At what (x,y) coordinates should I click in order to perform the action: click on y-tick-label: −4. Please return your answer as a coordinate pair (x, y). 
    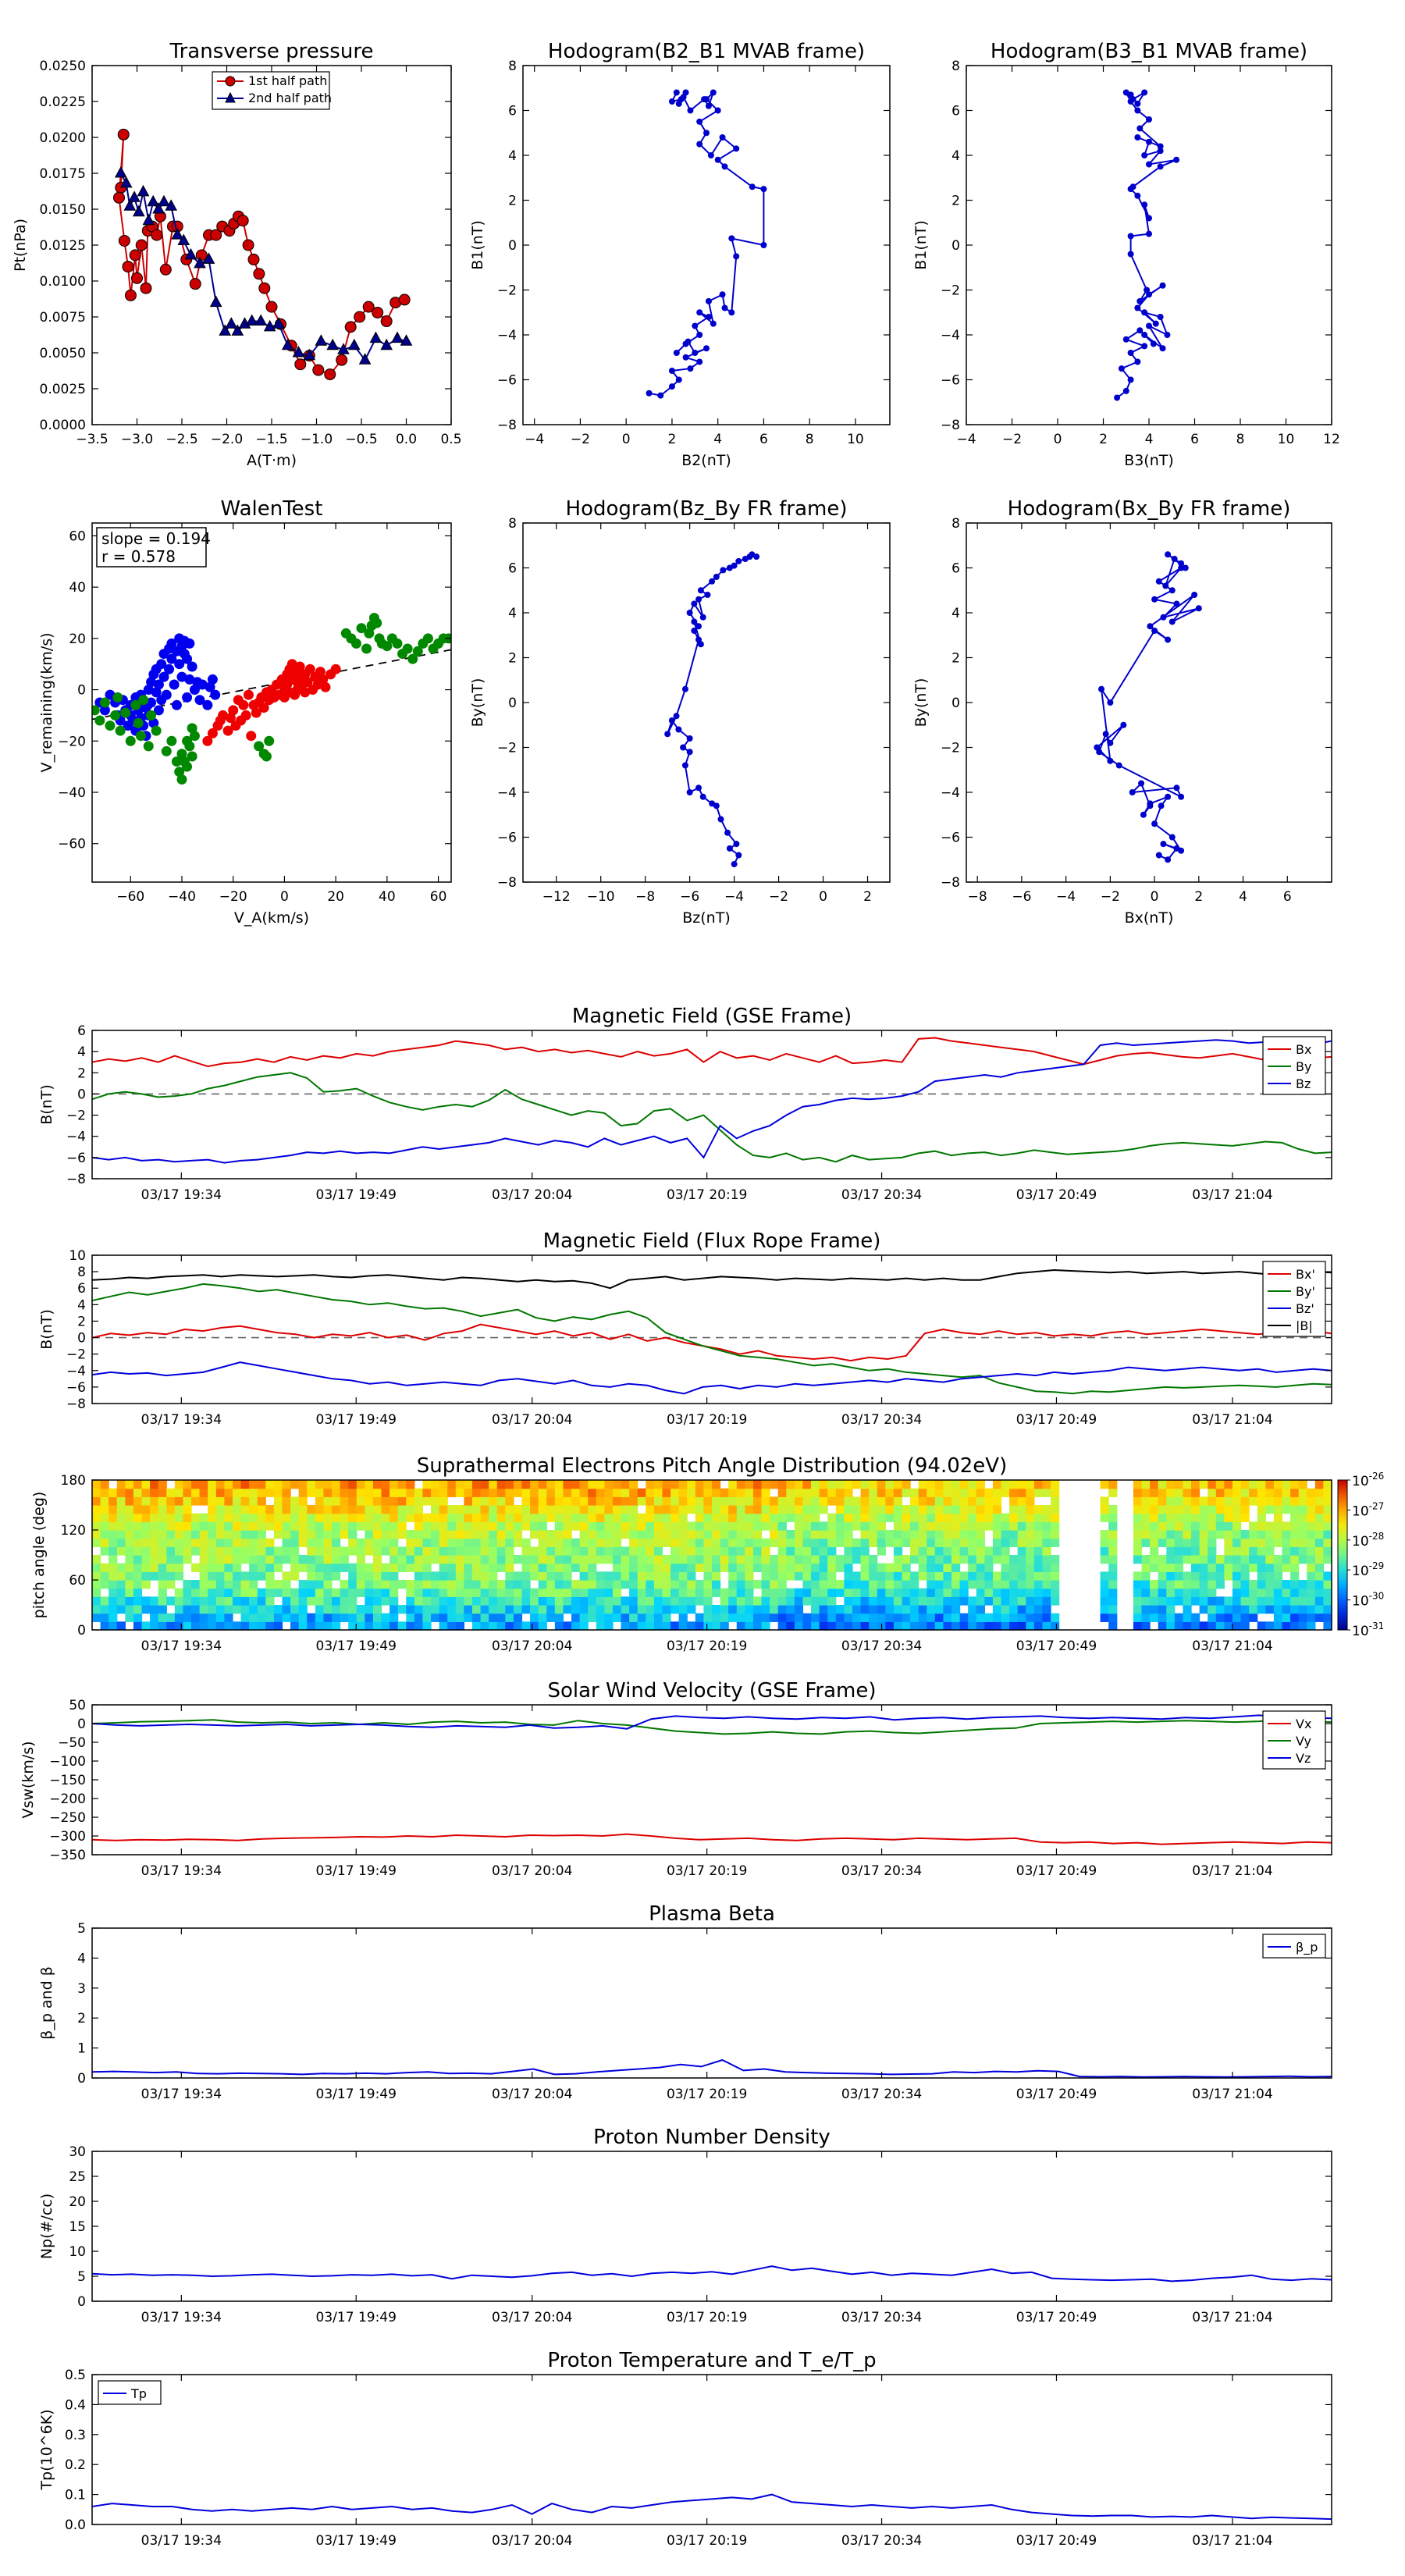
    Looking at the image, I should click on (951, 793).